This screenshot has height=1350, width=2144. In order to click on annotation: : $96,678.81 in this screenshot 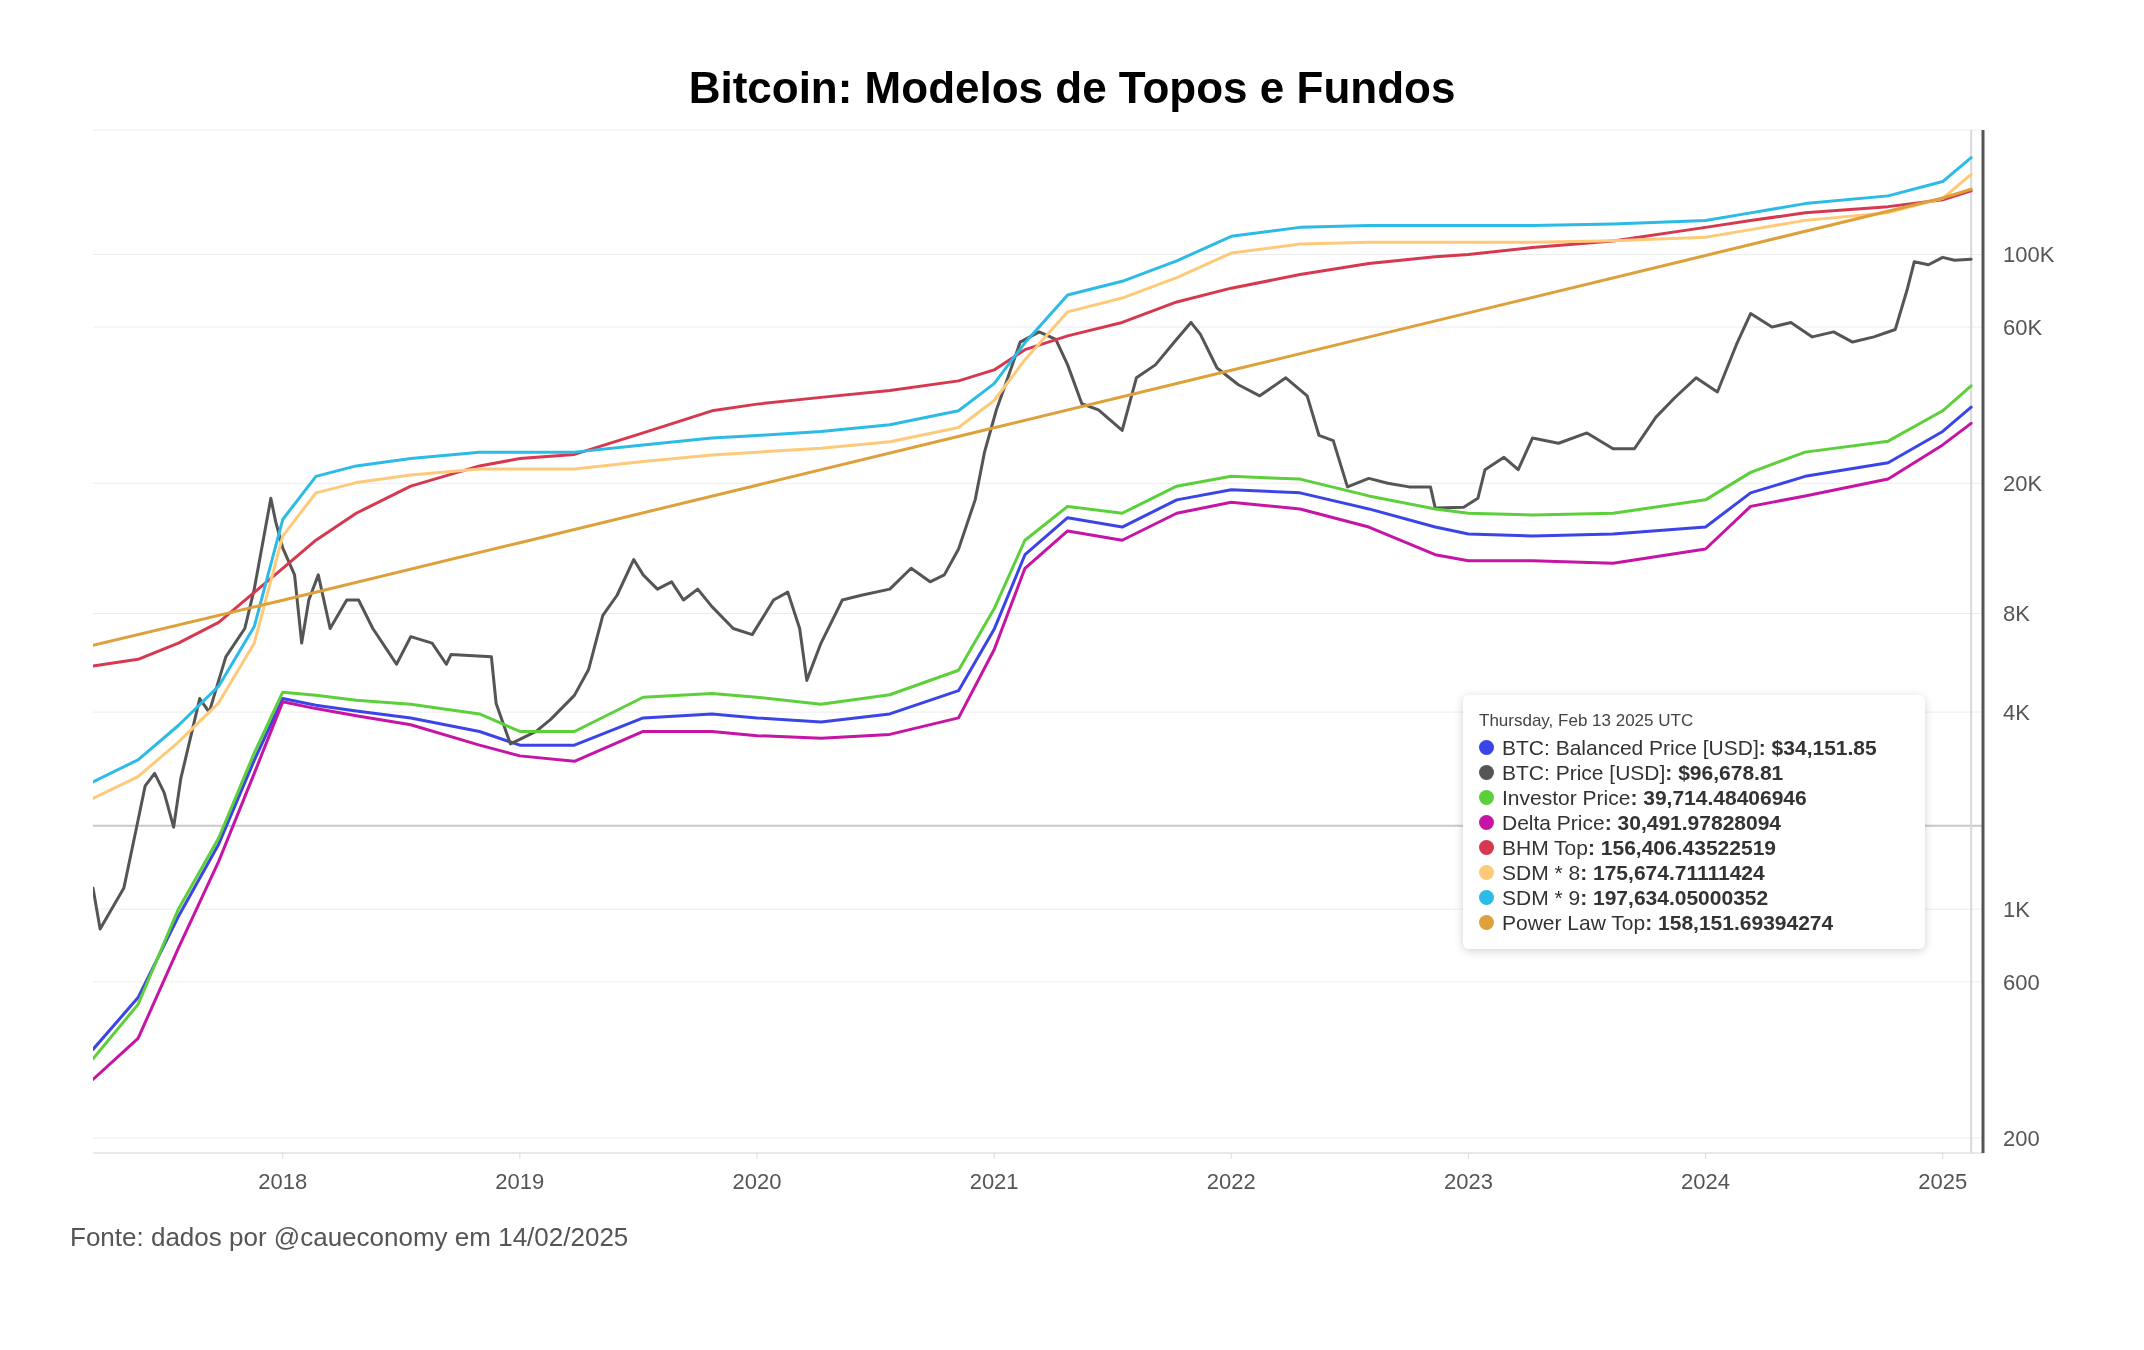, I will do `click(1724, 772)`.